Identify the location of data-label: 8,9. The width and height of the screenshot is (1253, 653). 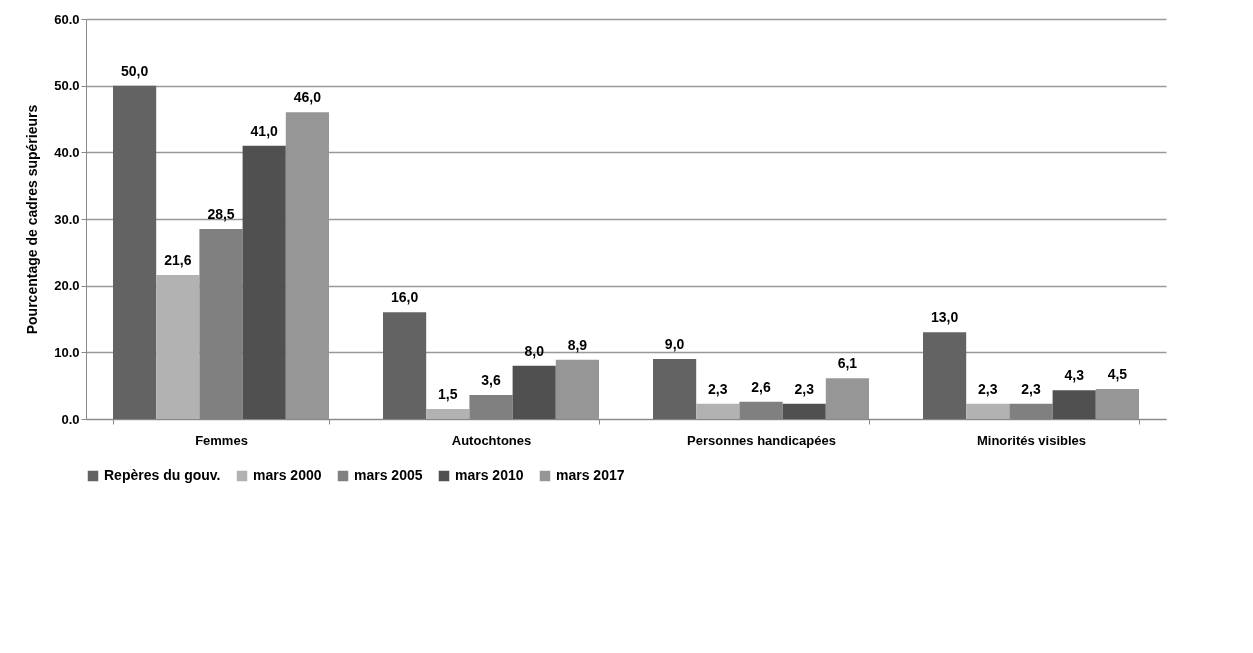
(577, 344).